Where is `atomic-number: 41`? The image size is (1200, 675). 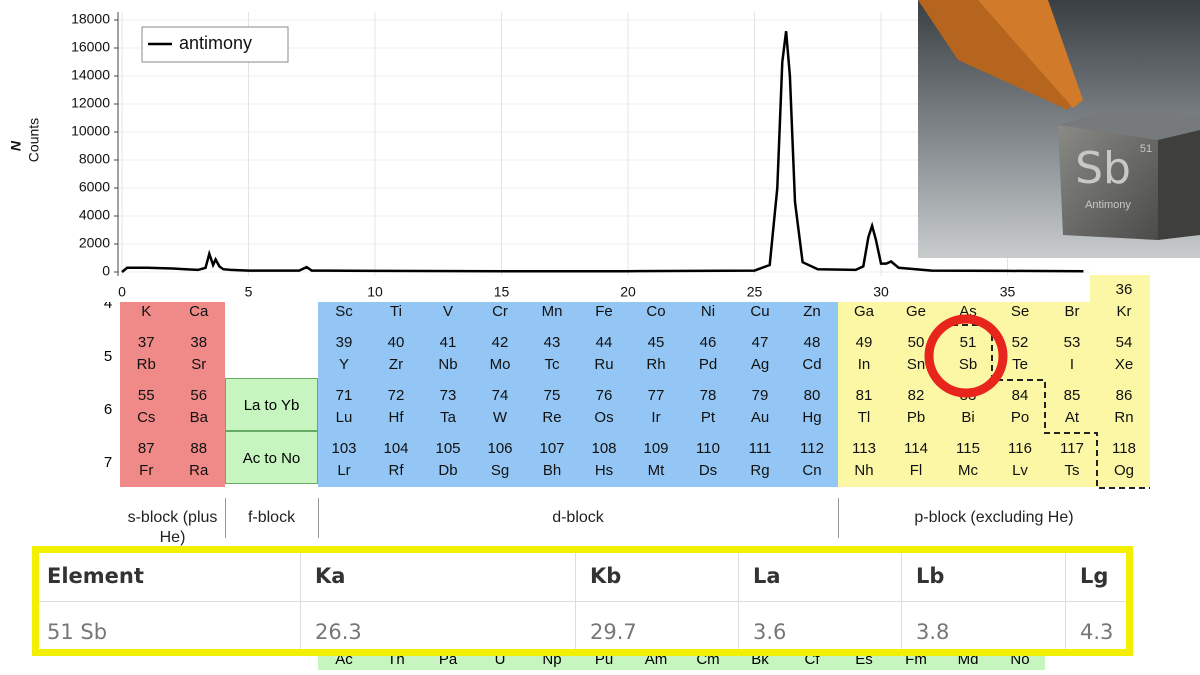
atomic-number: 41 is located at coordinates (448, 342).